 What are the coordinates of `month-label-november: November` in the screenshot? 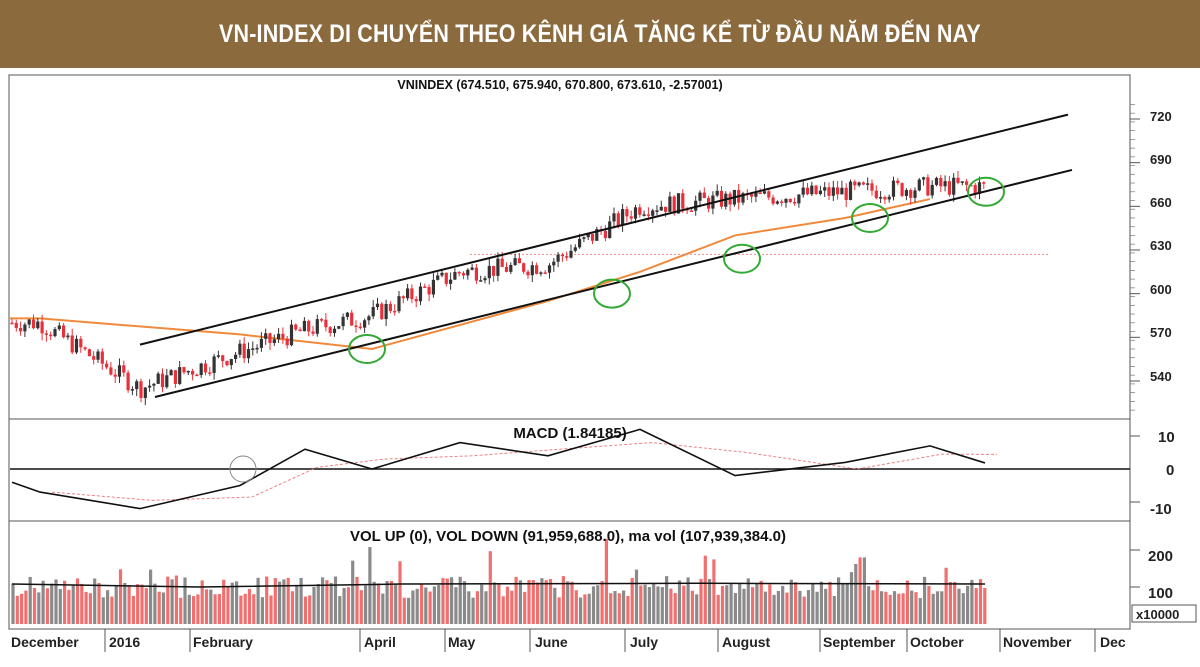 It's located at (1037, 642).